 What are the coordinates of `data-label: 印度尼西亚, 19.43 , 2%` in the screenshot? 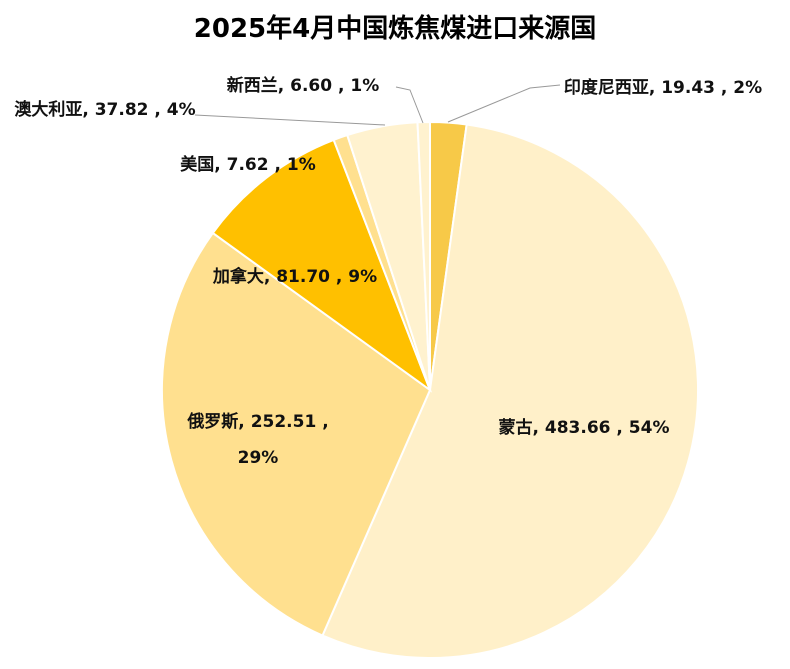 It's located at (663, 88).